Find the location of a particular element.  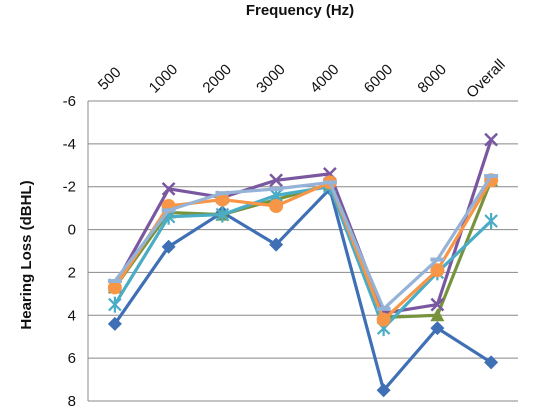

y-tick-labels: -6 -4 -2 0 2 4 6 8 is located at coordinates (69, 250).